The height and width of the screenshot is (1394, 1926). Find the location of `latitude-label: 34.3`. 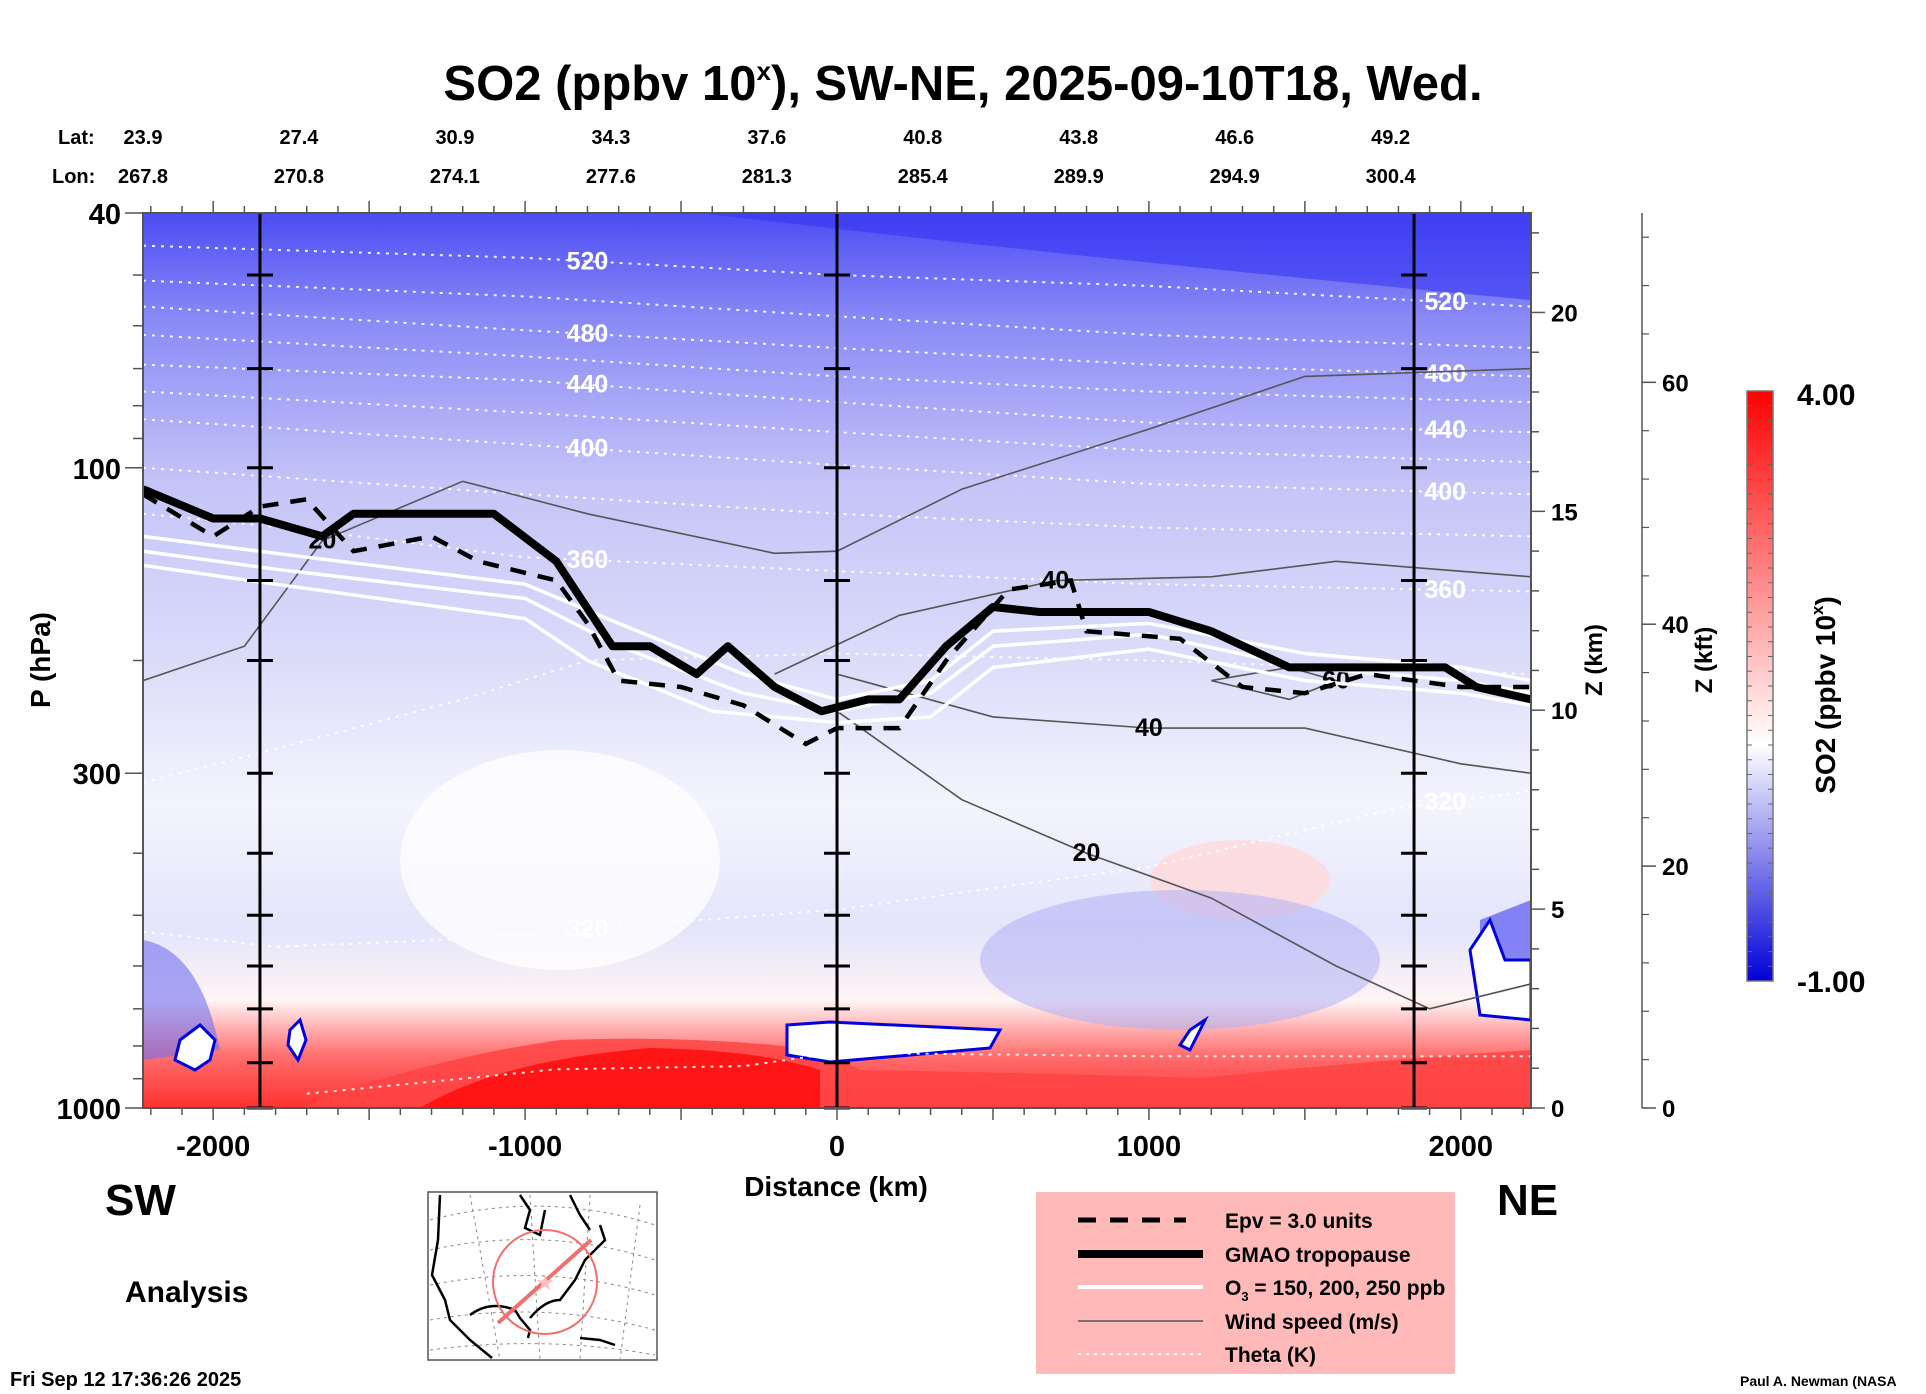

latitude-label: 34.3 is located at coordinates (610, 138).